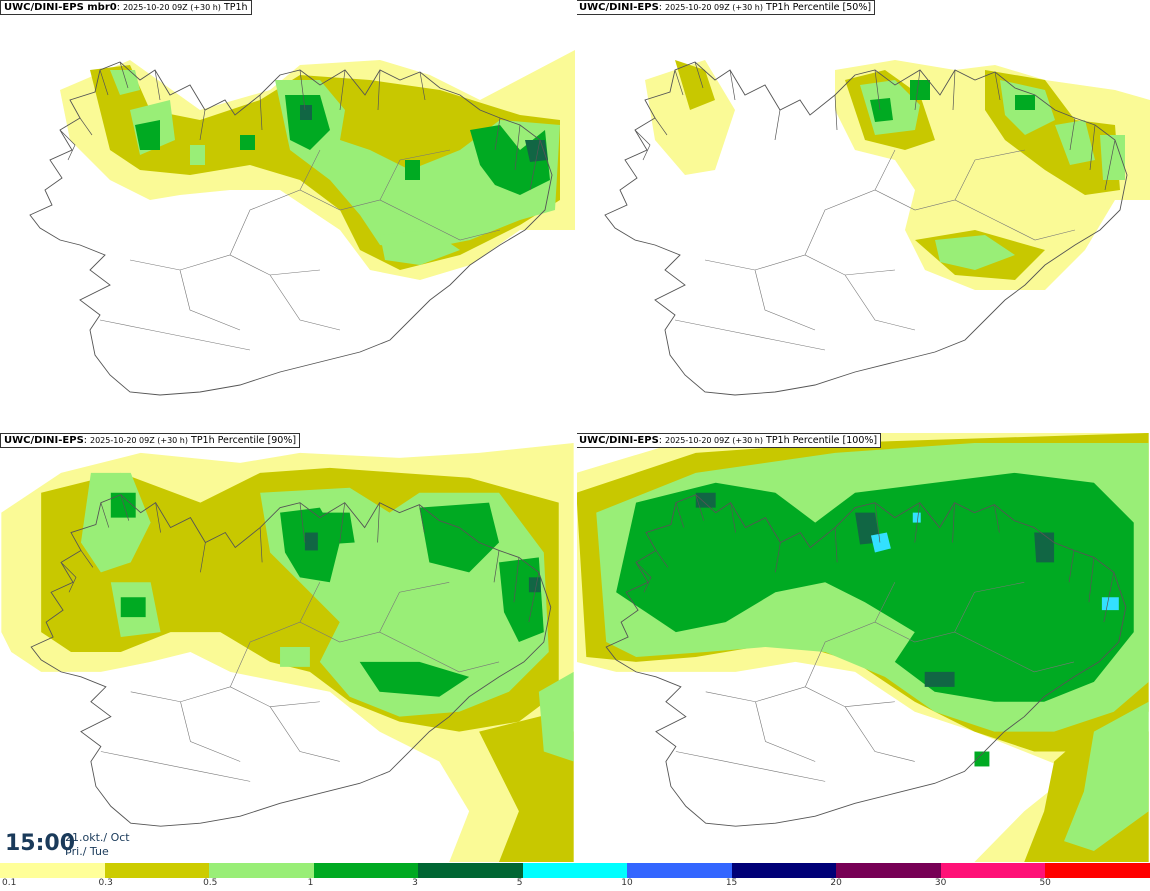  What do you see at coordinates (422, 562) in the screenshot?
I see `precip-darkgreen` at bounding box center [422, 562].